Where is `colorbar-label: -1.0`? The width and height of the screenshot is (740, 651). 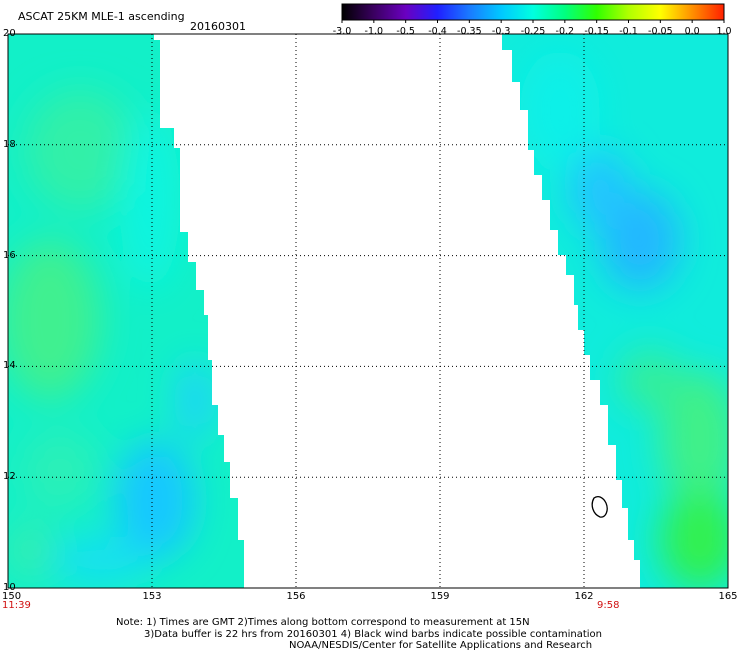
colorbar-label: -1.0 is located at coordinates (374, 31).